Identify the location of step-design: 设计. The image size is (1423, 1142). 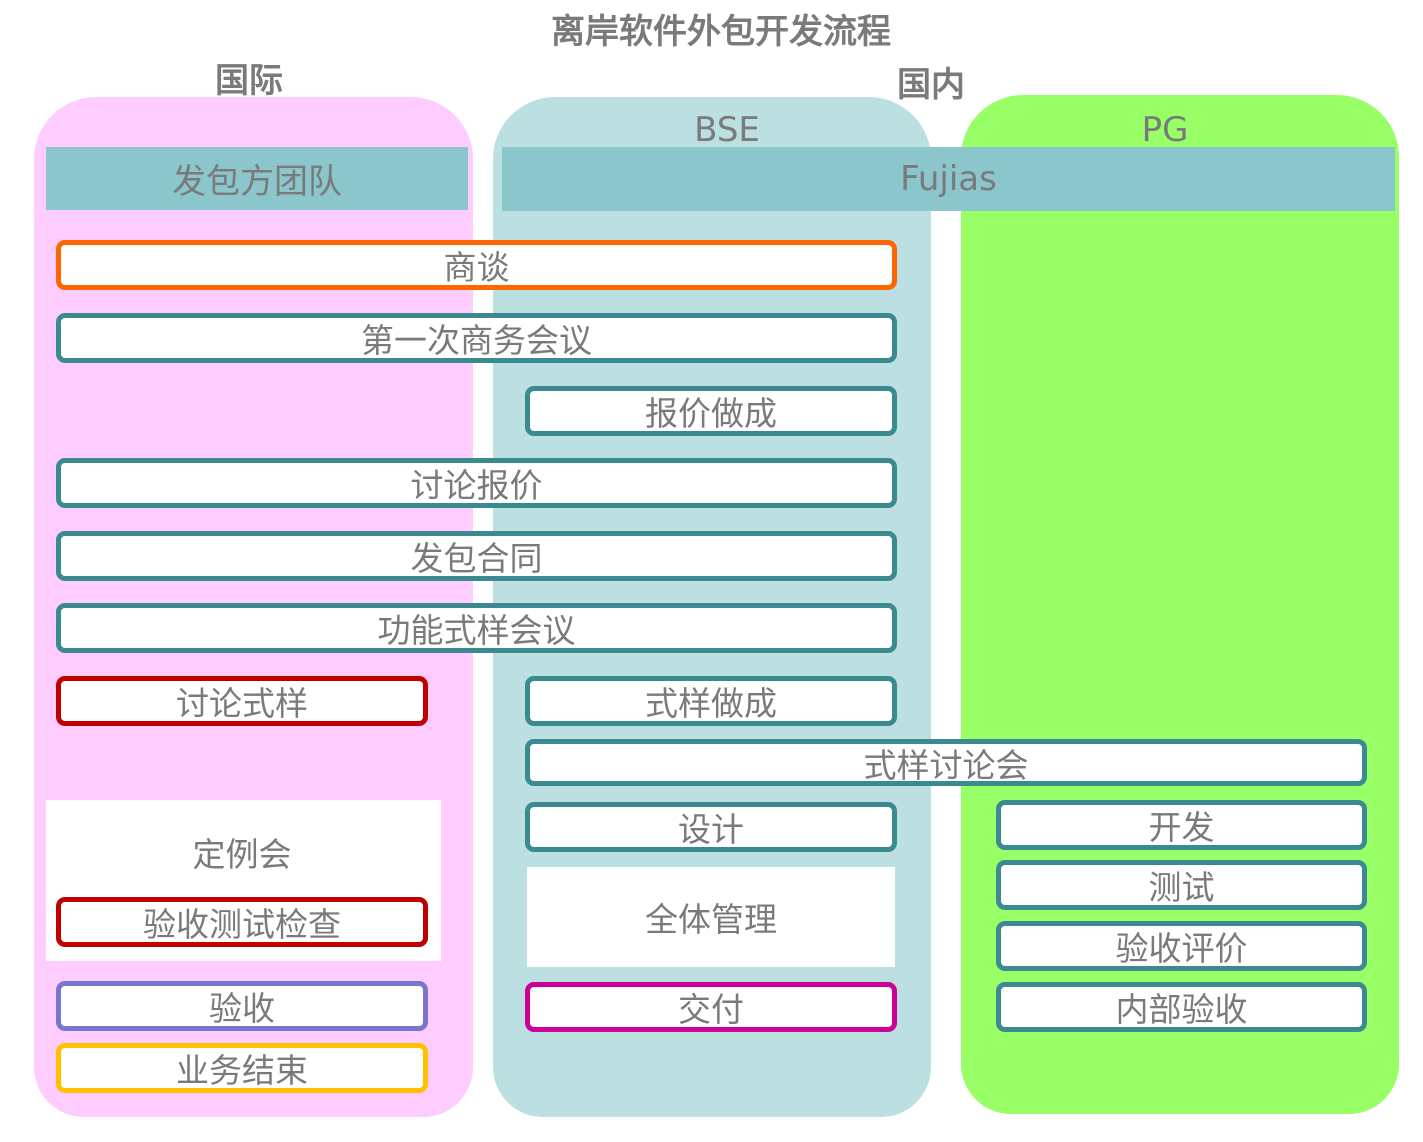
(711, 827).